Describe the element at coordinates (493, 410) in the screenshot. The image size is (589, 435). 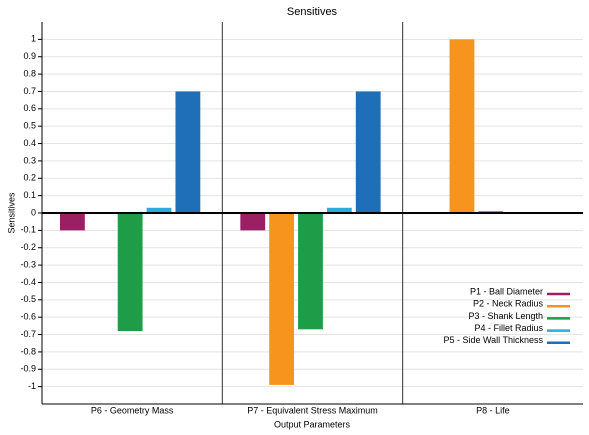
I see `x-tick-label: P8 - Life` at that location.